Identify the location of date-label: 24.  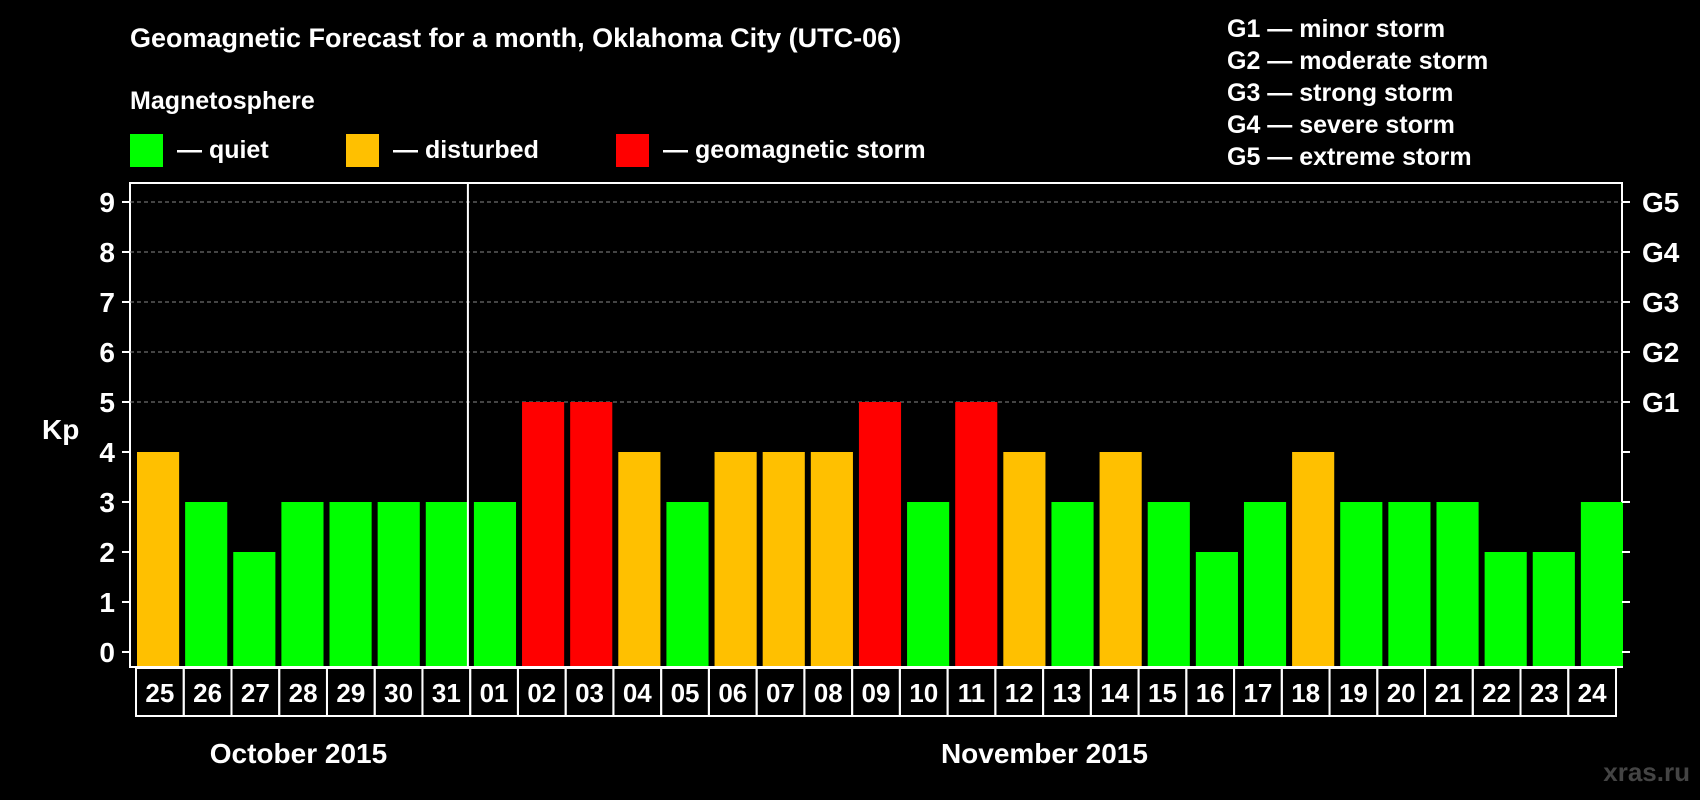
(1592, 693).